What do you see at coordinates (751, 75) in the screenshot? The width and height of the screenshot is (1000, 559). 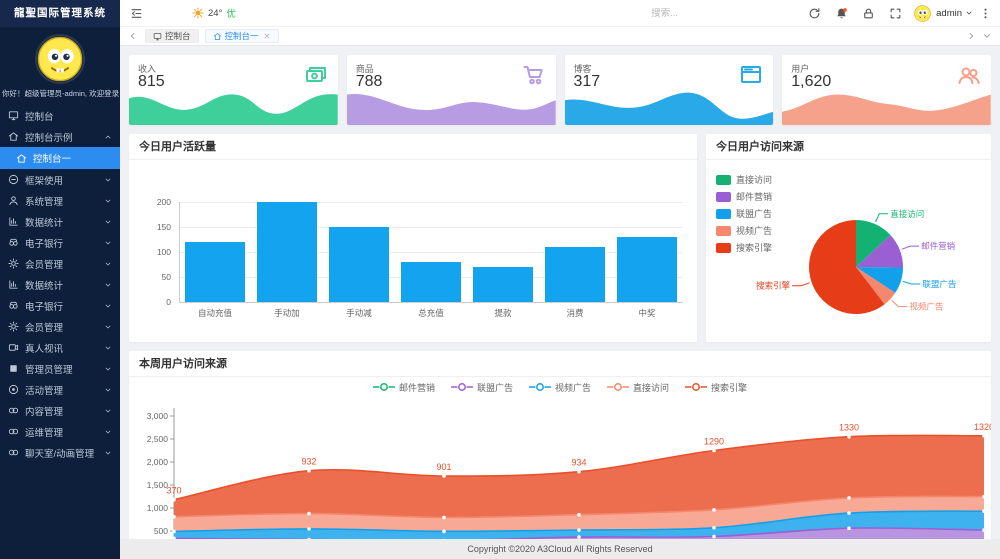 I see `browser-icon` at bounding box center [751, 75].